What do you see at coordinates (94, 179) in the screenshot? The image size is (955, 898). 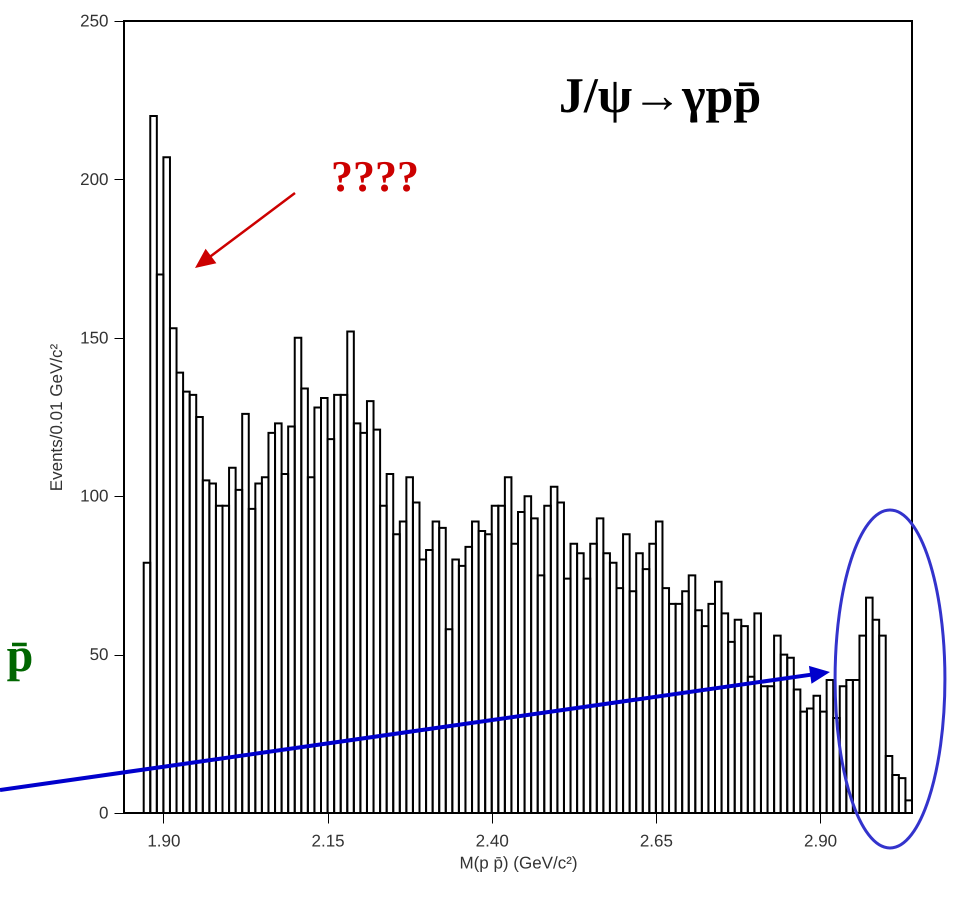 I see `y-tick-label: 200` at bounding box center [94, 179].